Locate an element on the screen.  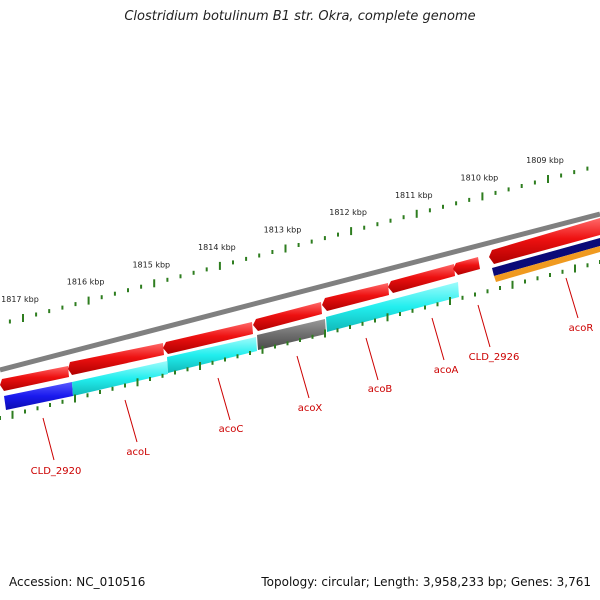
gene-label-acor: acoR is located at coordinates (581, 328).